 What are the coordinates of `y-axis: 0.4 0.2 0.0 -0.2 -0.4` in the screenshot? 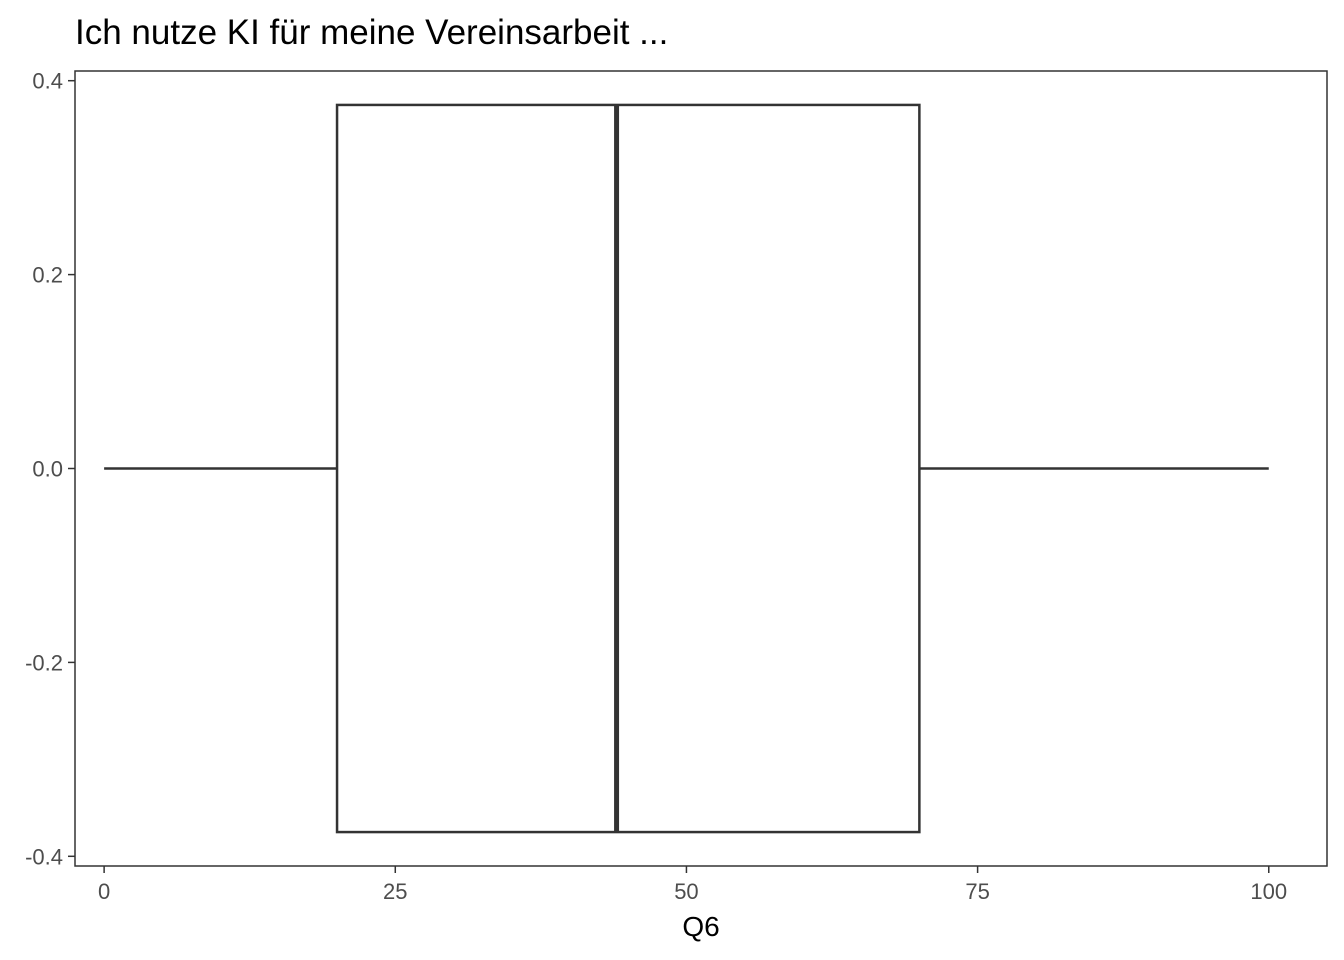 It's located at (50, 469).